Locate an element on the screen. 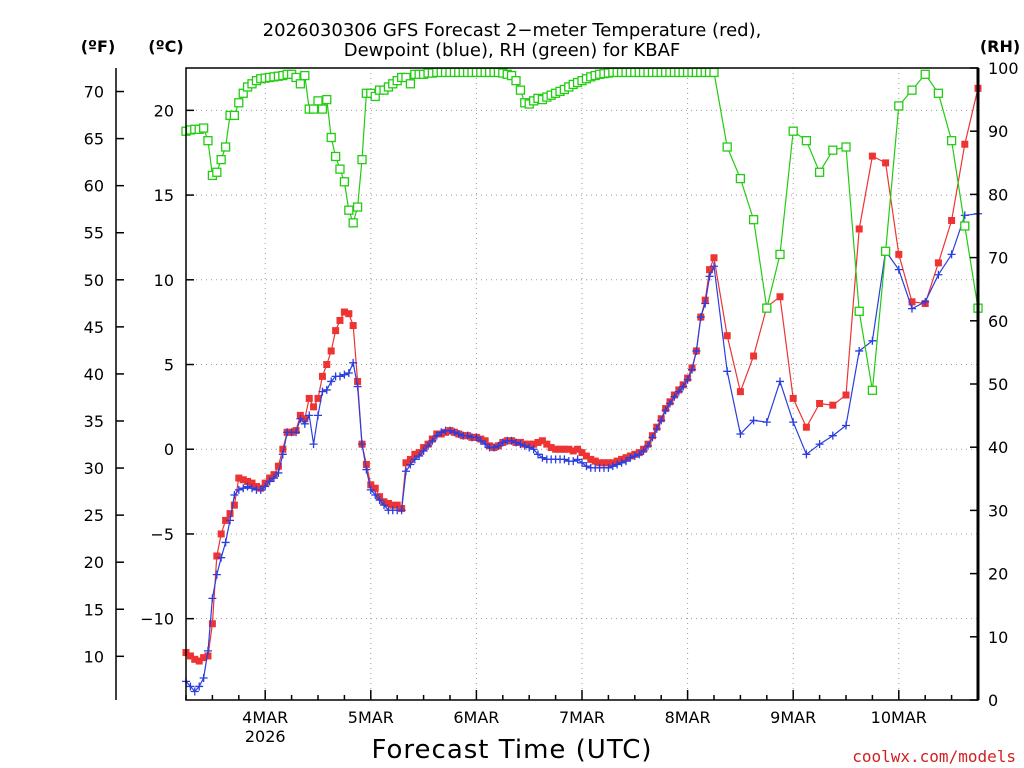  fahrenheit-tick-label: 70 is located at coordinates (94, 92).